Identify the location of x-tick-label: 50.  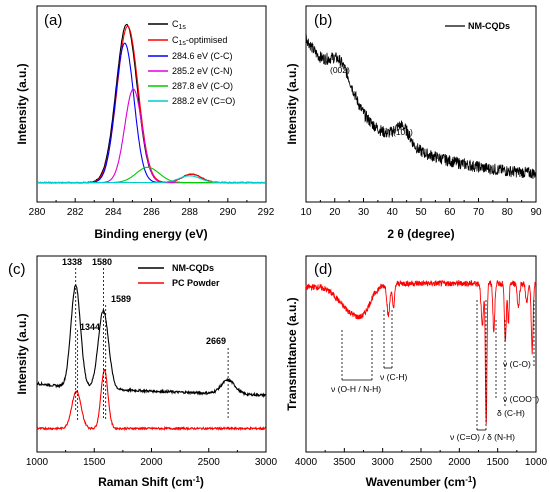
(421, 212).